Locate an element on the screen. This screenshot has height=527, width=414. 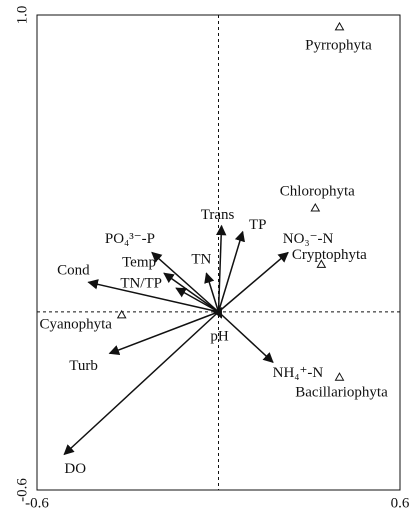
arrow-label: PO₄³⁻-P is located at coordinates (130, 239).